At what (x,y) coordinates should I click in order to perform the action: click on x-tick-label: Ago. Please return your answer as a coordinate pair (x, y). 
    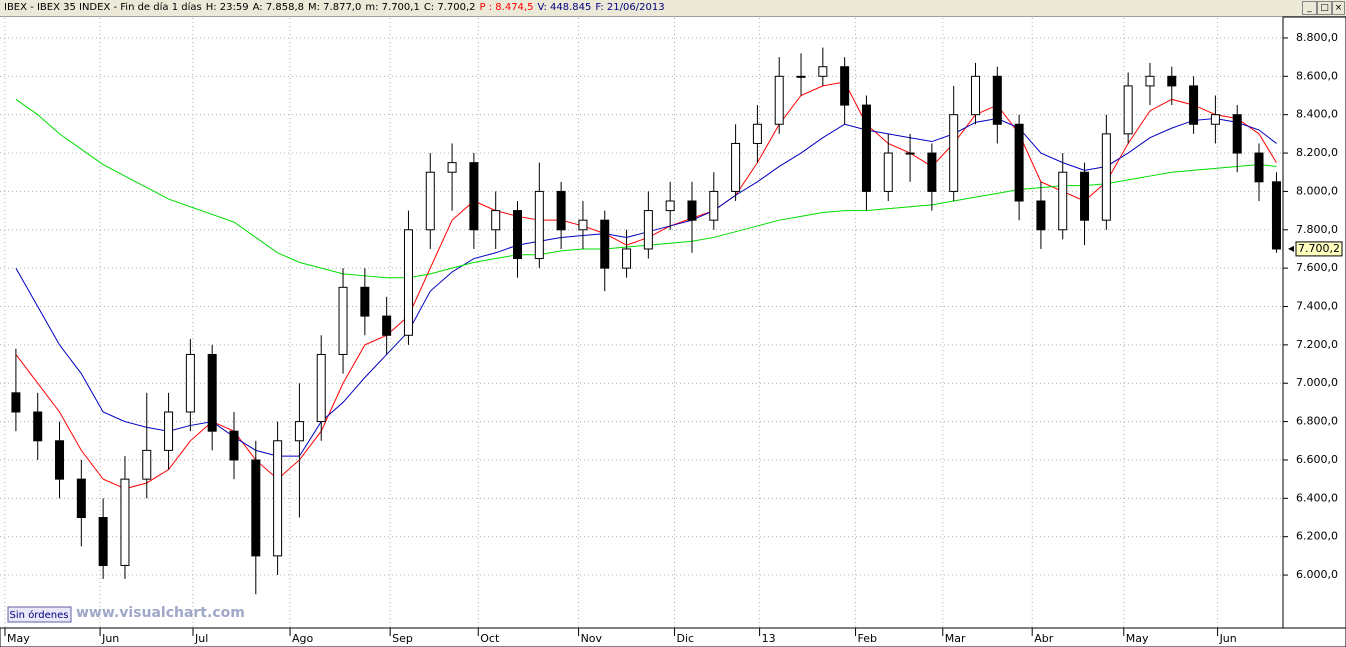
    Looking at the image, I should click on (303, 638).